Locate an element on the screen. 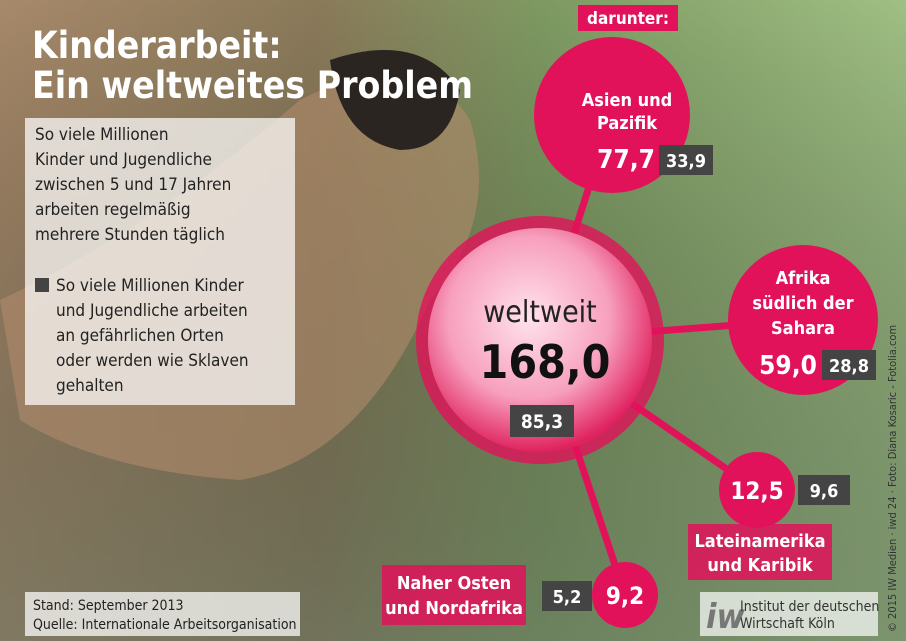  subset-label-box is located at coordinates (628, 18).